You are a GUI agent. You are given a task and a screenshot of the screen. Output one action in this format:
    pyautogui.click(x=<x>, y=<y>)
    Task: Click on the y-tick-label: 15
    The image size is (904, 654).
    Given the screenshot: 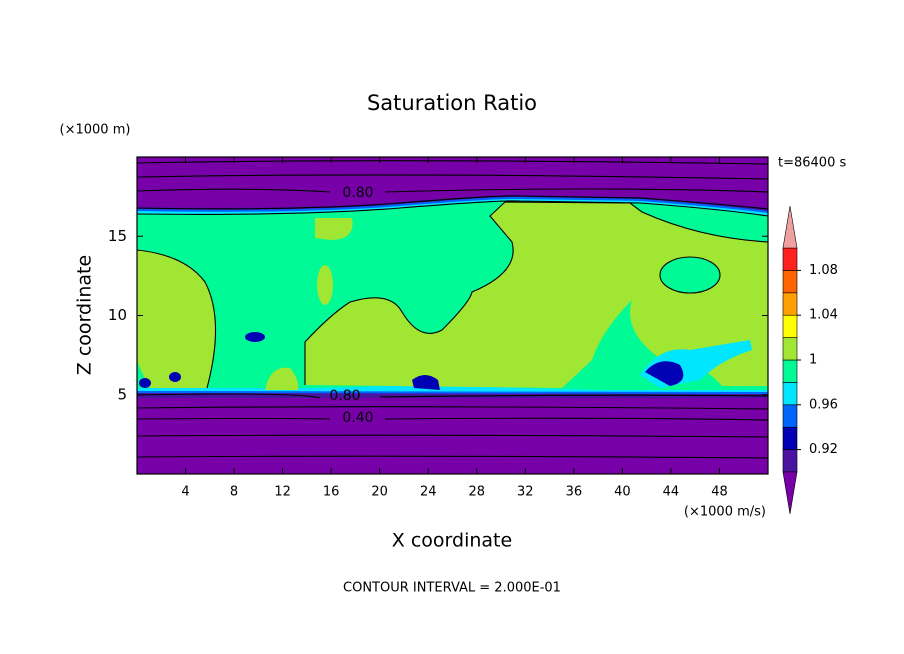 What is the action you would take?
    pyautogui.click(x=117, y=236)
    